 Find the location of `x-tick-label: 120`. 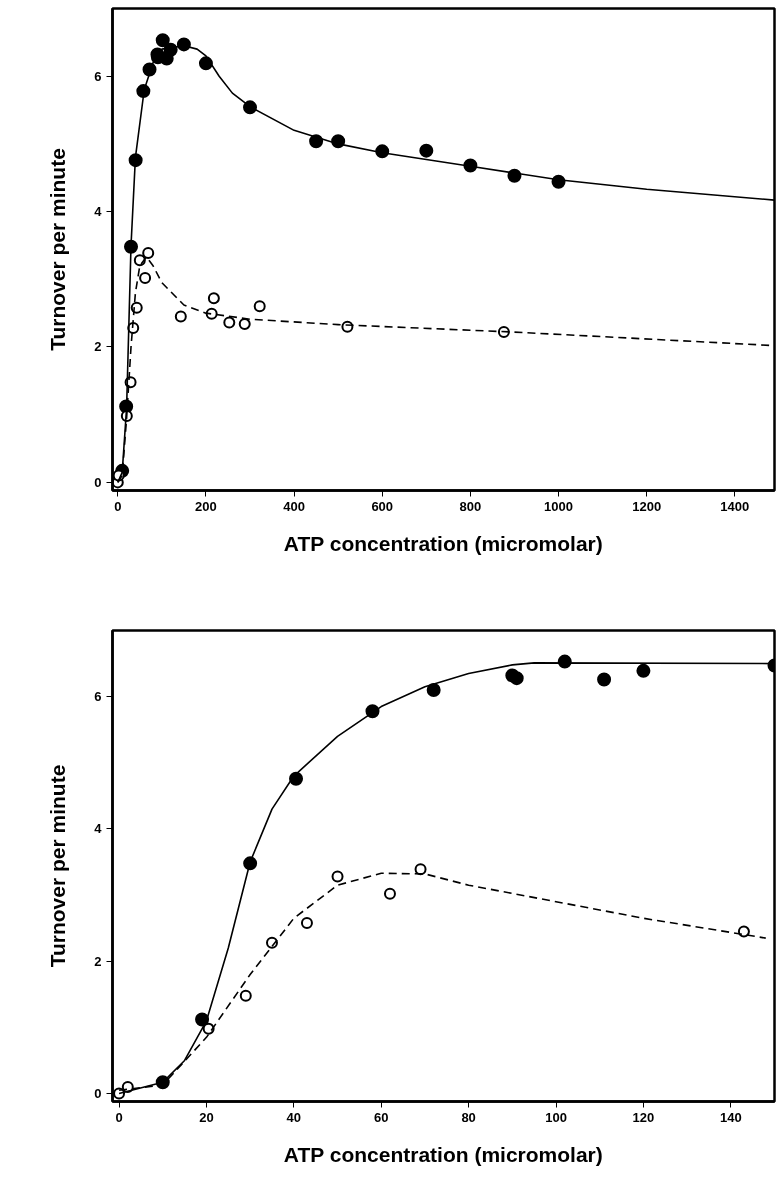

x-tick-label: 120 is located at coordinates (643, 1117).